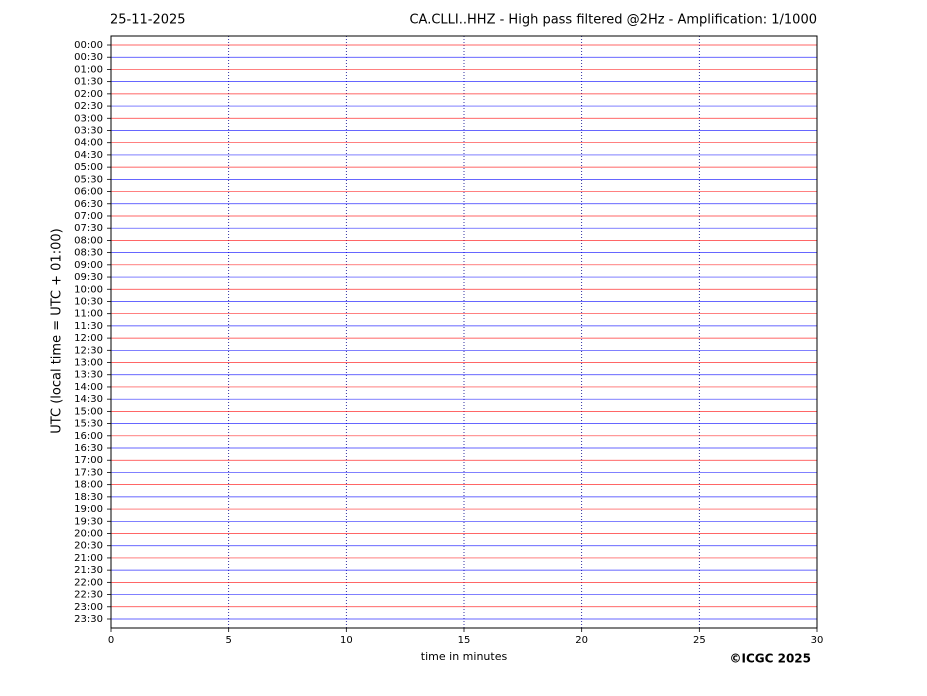 The image size is (927, 696). What do you see at coordinates (88, 106) in the screenshot?
I see `y-tick-label: 02:30` at bounding box center [88, 106].